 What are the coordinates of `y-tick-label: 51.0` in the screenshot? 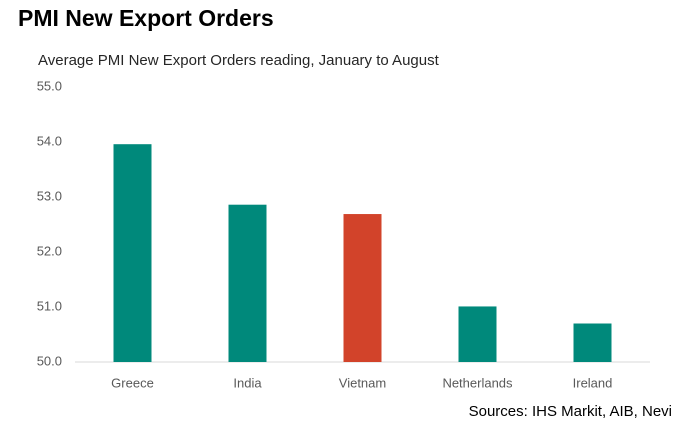 It's located at (49, 305).